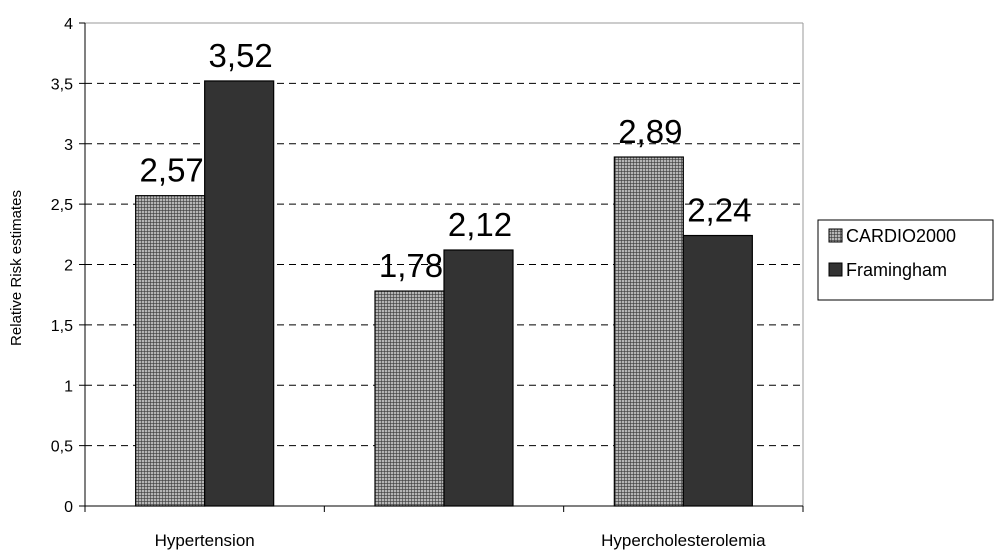  Describe the element at coordinates (411, 265) in the screenshot. I see `data-label: 1,78` at that location.